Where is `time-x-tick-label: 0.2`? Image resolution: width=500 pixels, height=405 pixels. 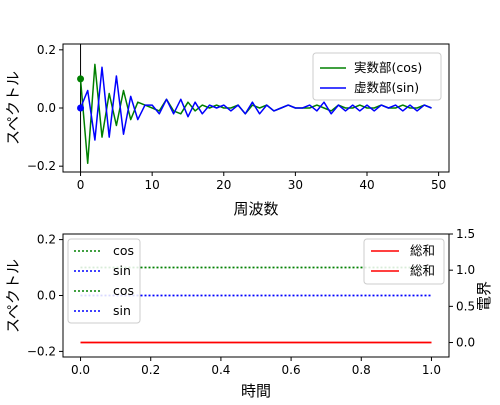
time-x-tick-label: 0.2 is located at coordinates (150, 370).